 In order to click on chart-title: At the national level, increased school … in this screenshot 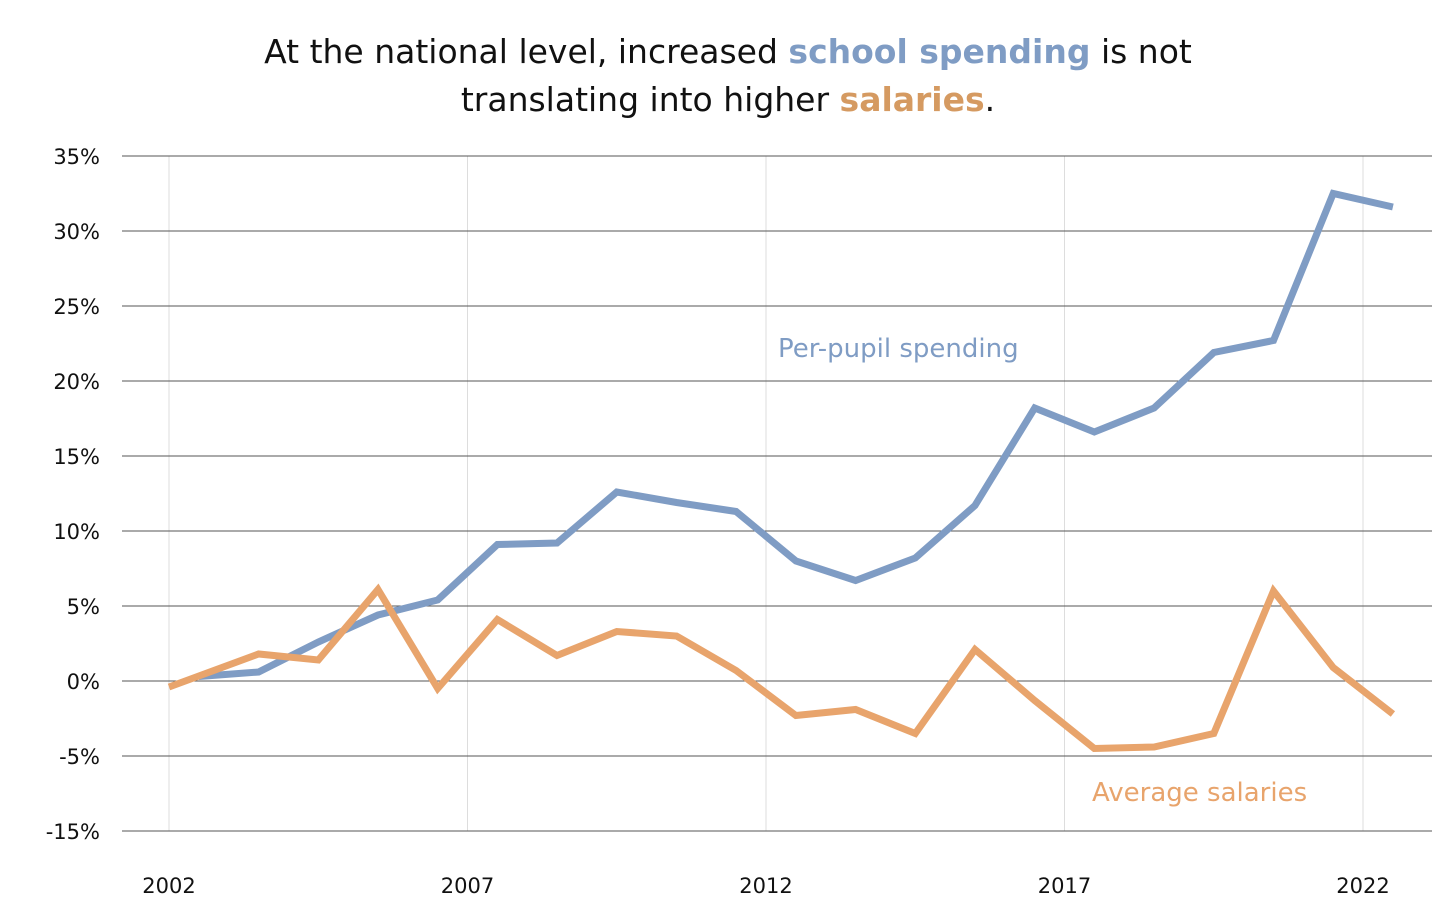, I will do `click(728, 76)`.